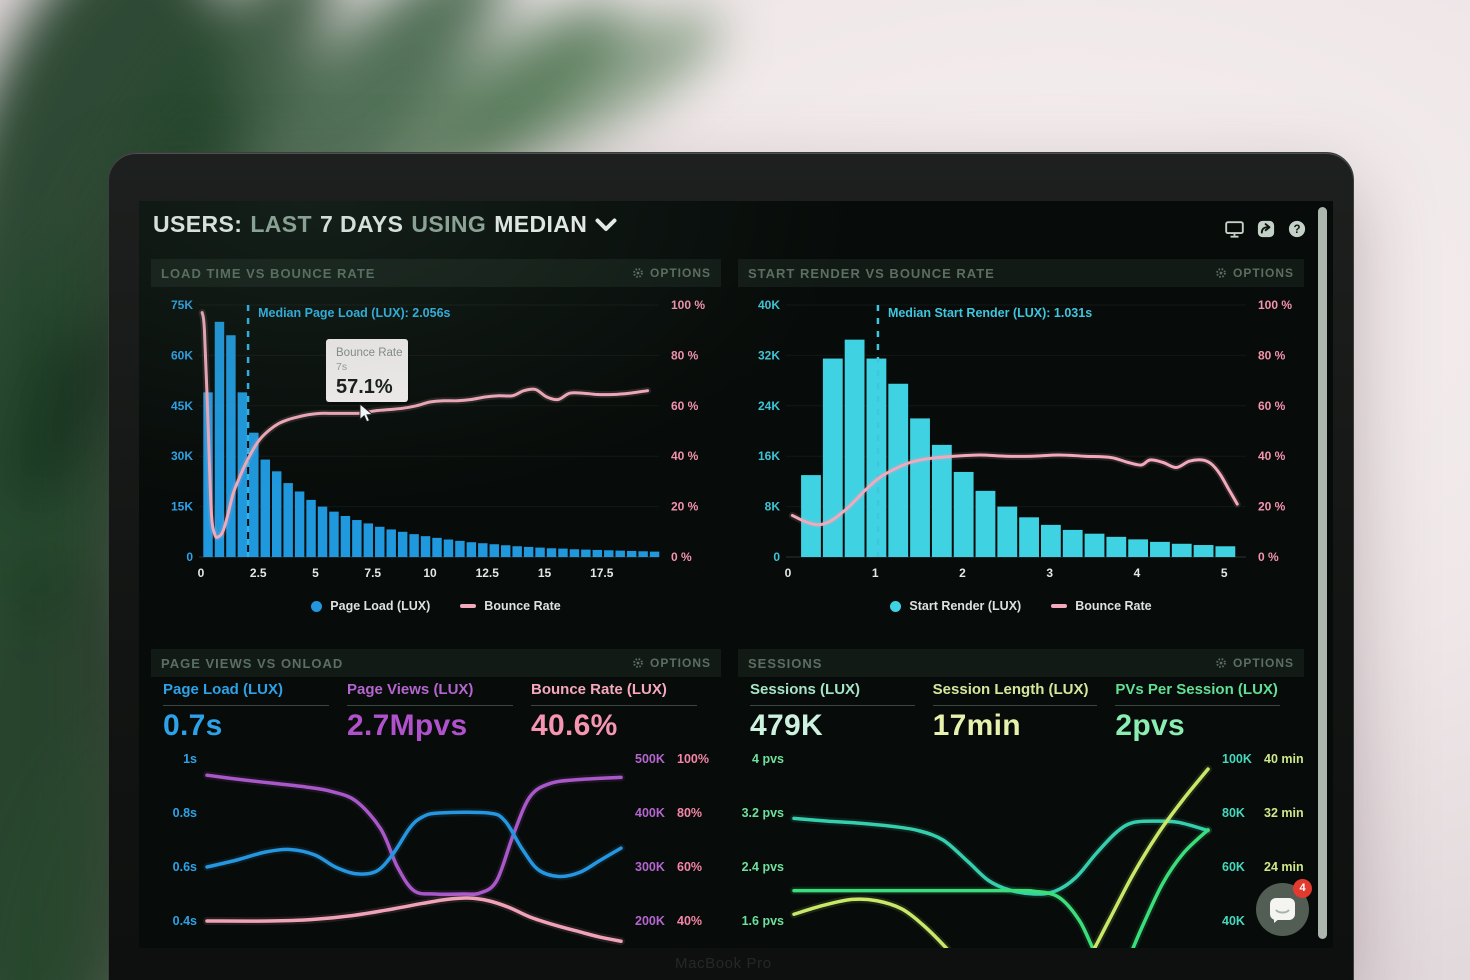 The height and width of the screenshot is (980, 1470). What do you see at coordinates (599, 689) in the screenshot?
I see `metric-label: Bounce Rate (LUX)` at bounding box center [599, 689].